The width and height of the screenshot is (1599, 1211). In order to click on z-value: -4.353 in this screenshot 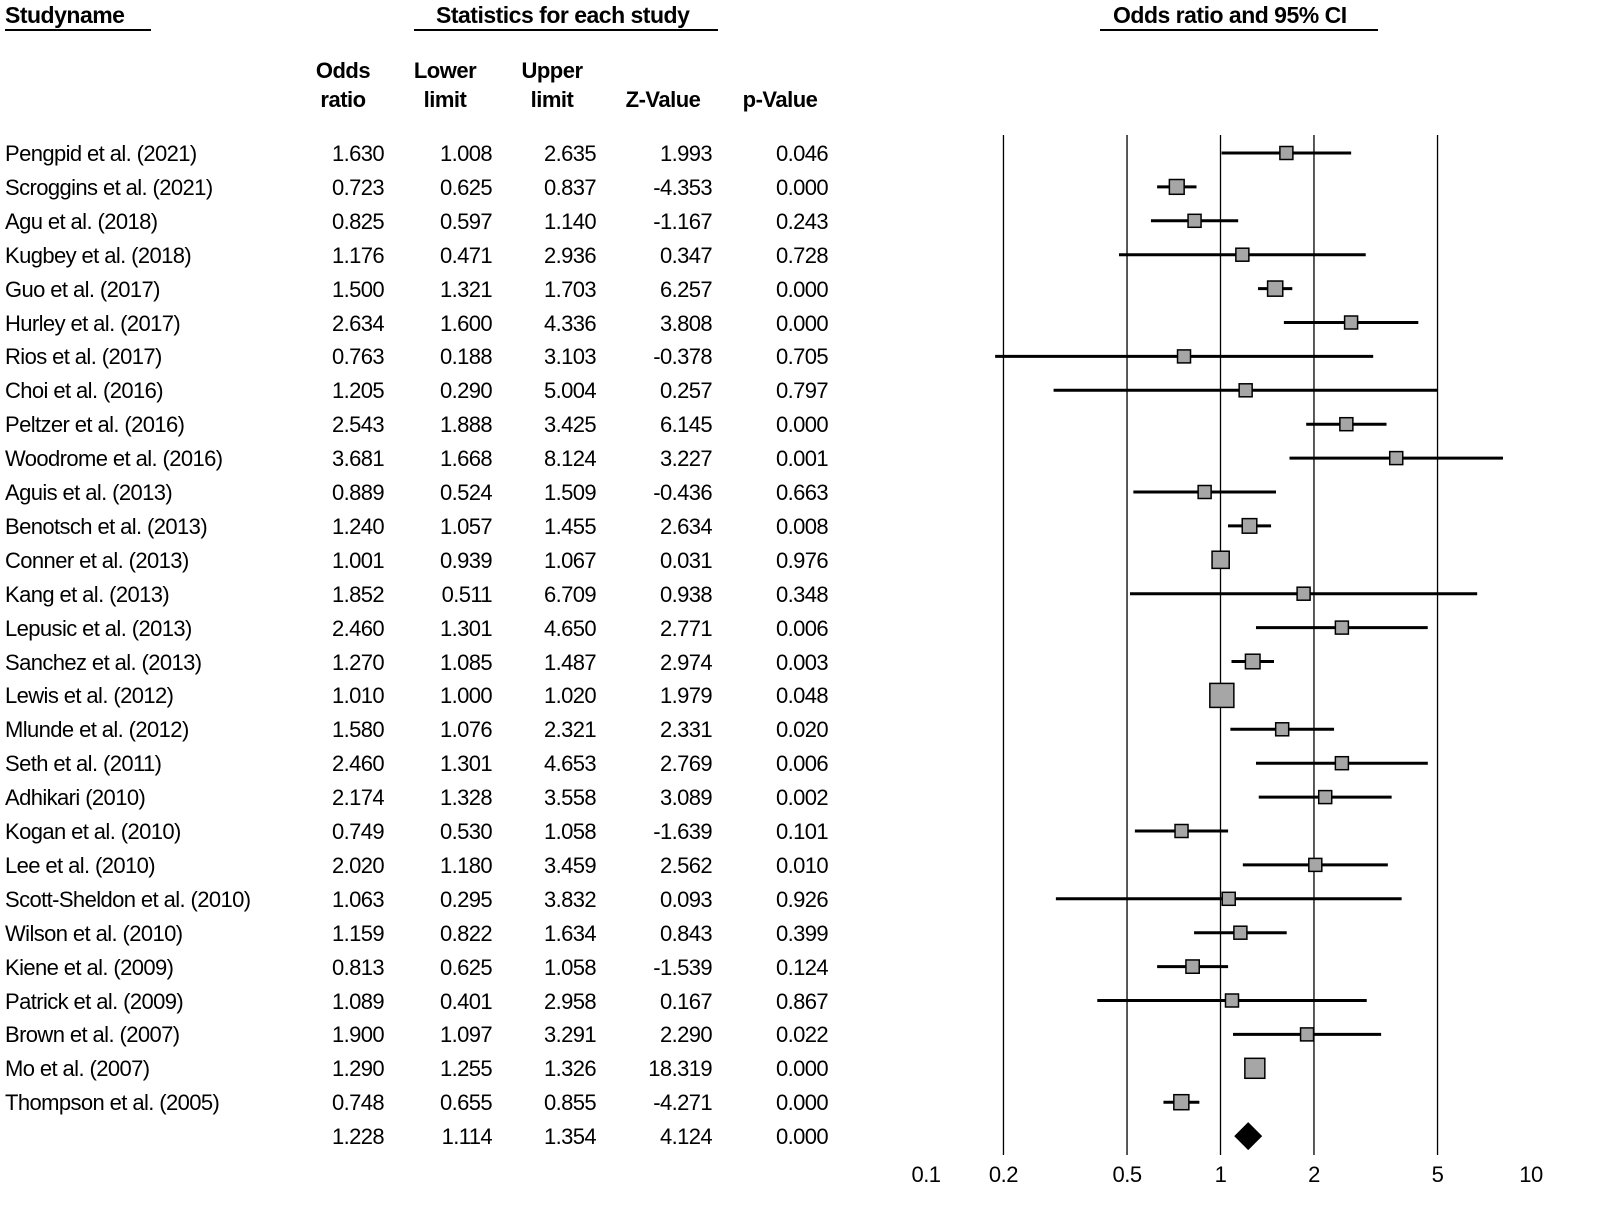, I will do `click(682, 187)`.